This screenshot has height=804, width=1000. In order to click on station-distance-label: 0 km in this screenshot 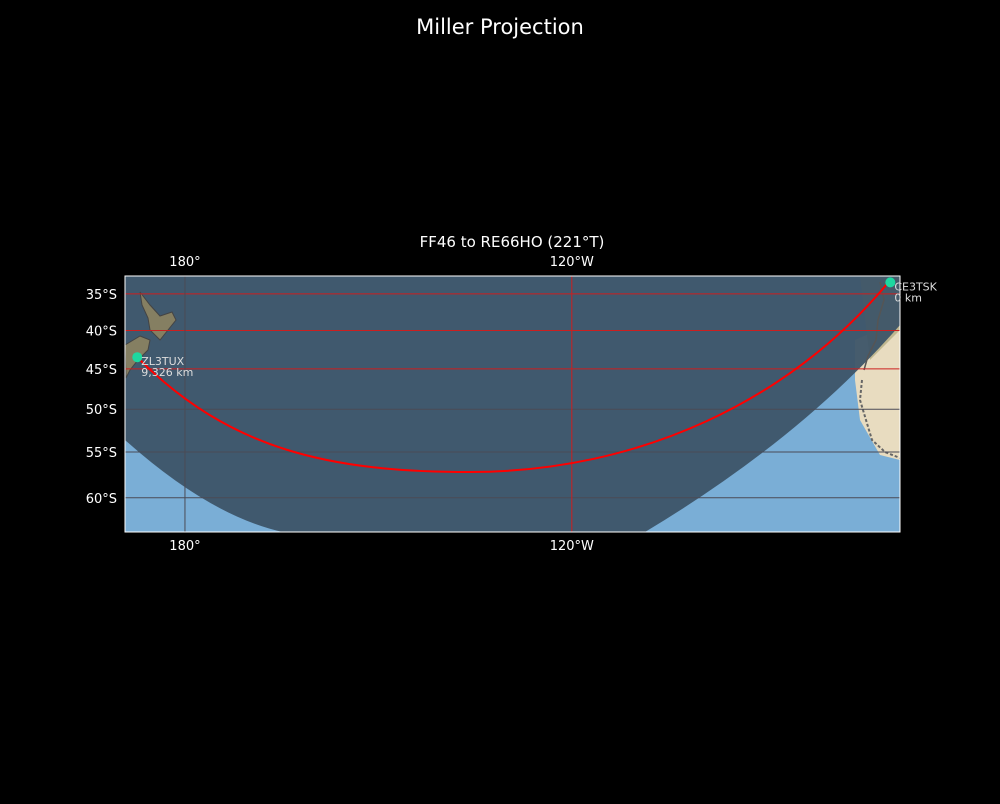, I will do `click(908, 297)`.